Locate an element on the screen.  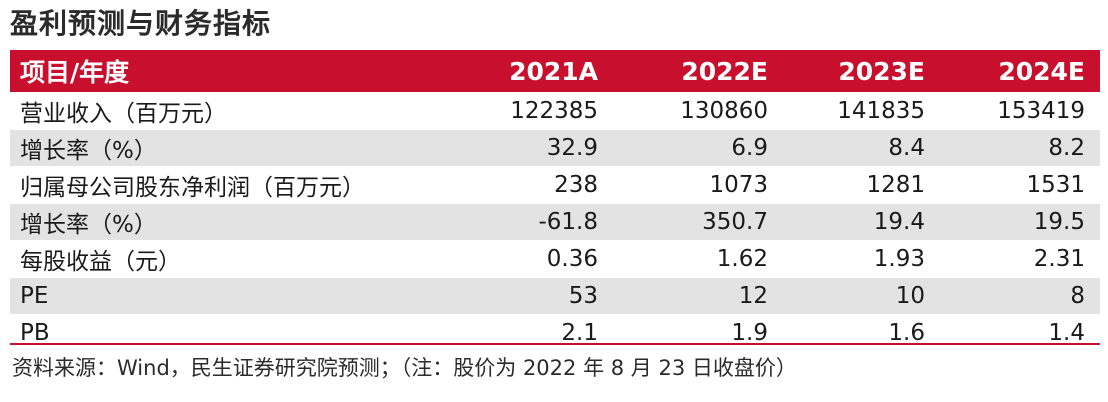
cell-2024e: 8 is located at coordinates (1077, 296).